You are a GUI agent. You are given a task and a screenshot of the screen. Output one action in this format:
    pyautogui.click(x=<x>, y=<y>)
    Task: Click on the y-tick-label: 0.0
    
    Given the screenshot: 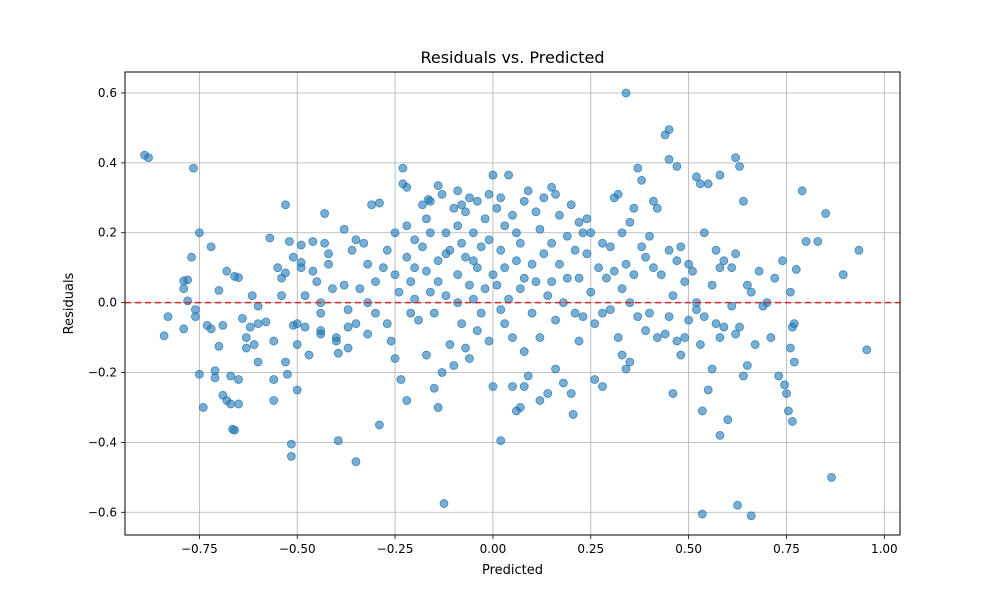 What is the action you would take?
    pyautogui.click(x=107, y=303)
    